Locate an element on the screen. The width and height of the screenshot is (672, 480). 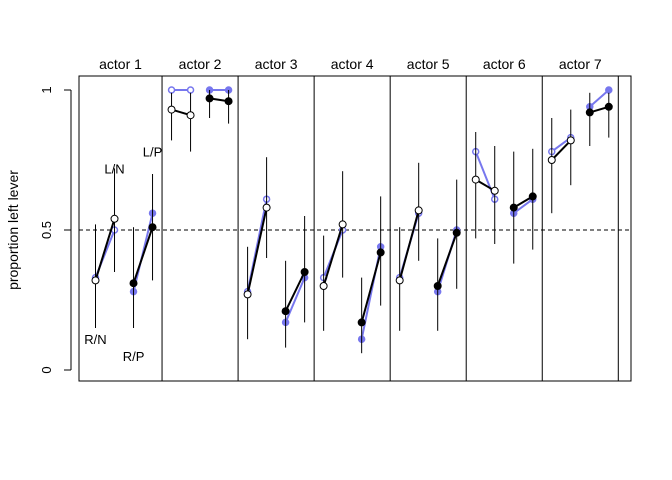
actor-label: actor 6 is located at coordinates (504, 64).